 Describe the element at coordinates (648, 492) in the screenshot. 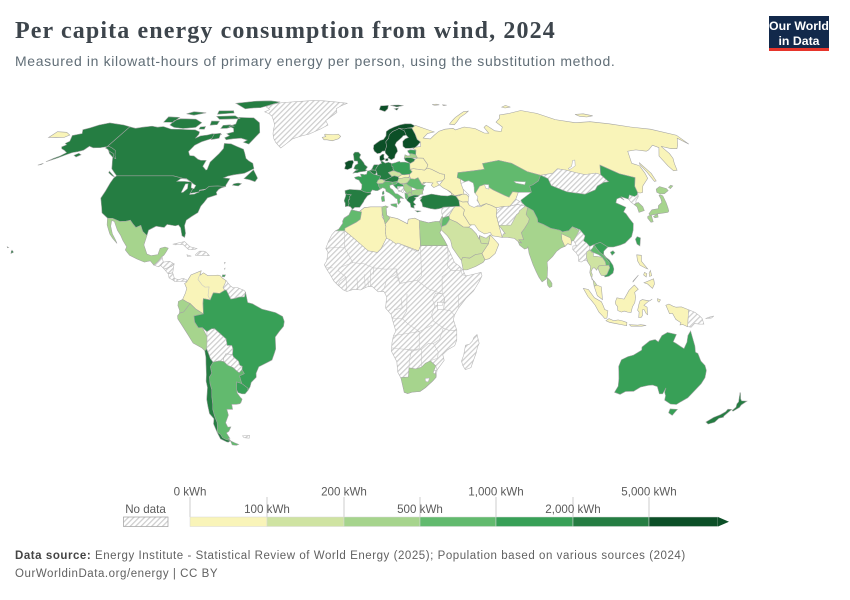

I see `svg-text: 5,000 kWh` at that location.